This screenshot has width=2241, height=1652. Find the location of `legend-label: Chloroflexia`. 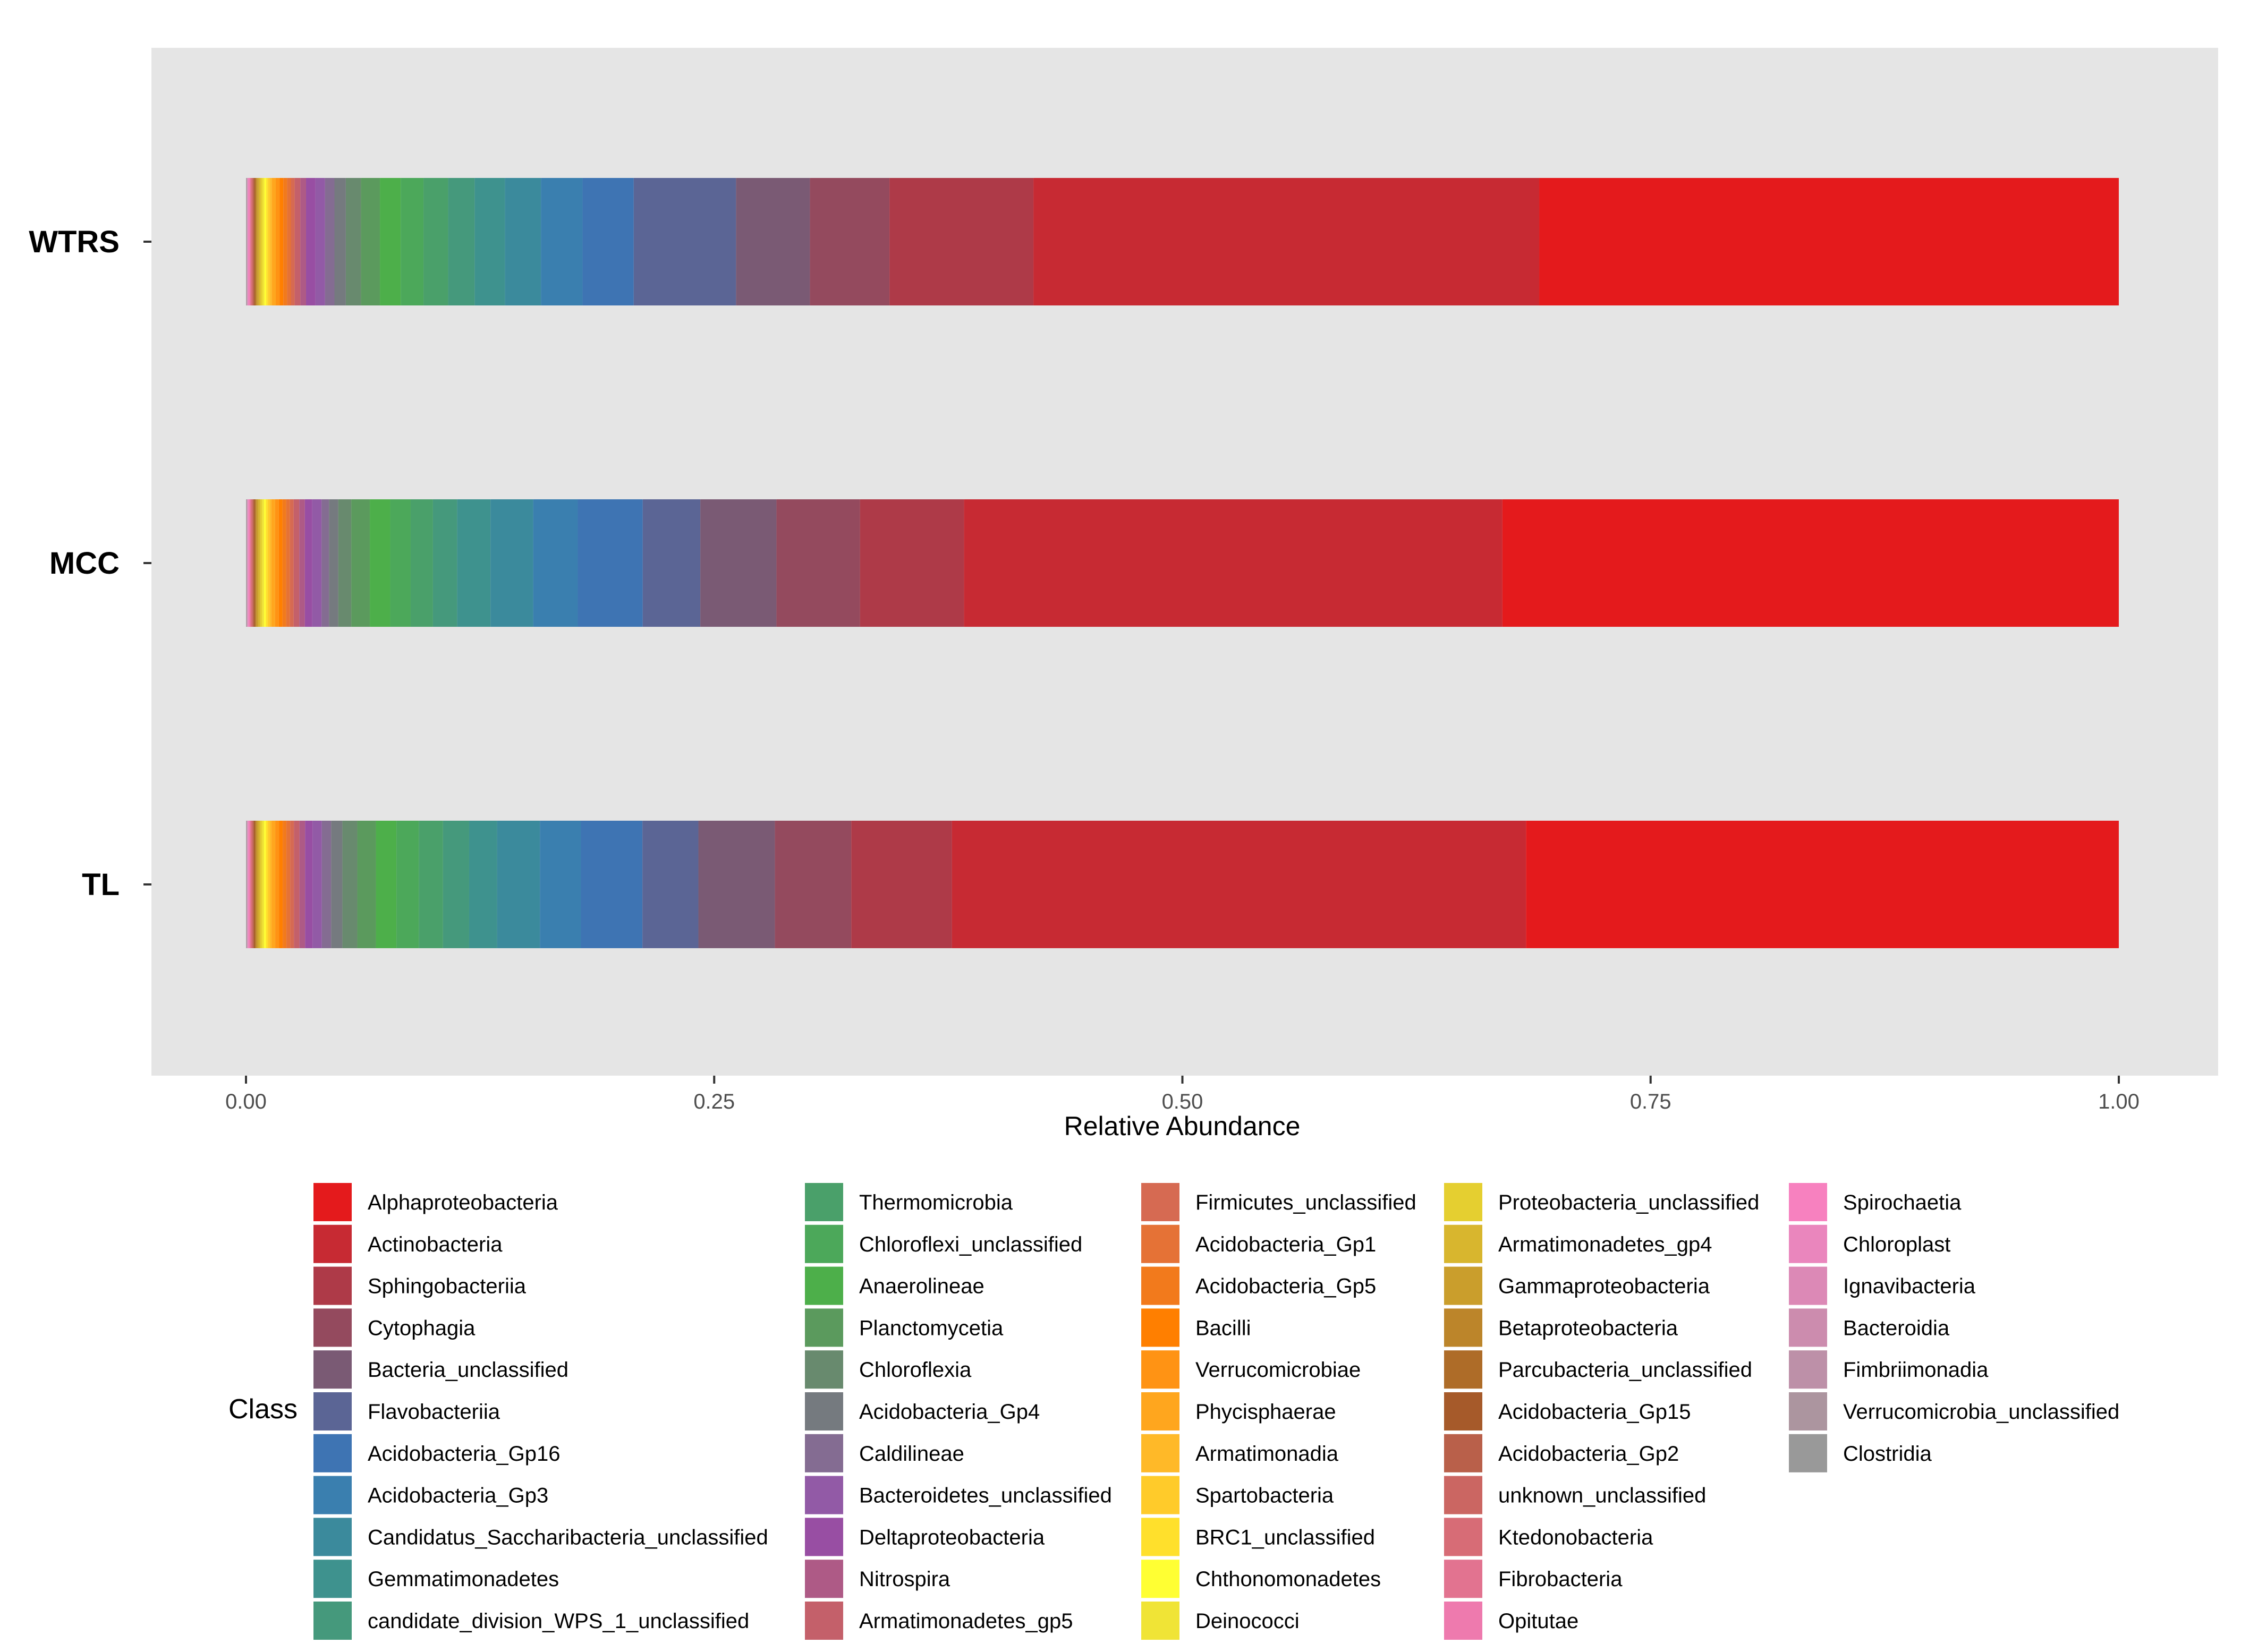

legend-label: Chloroflexia is located at coordinates (916, 1370).